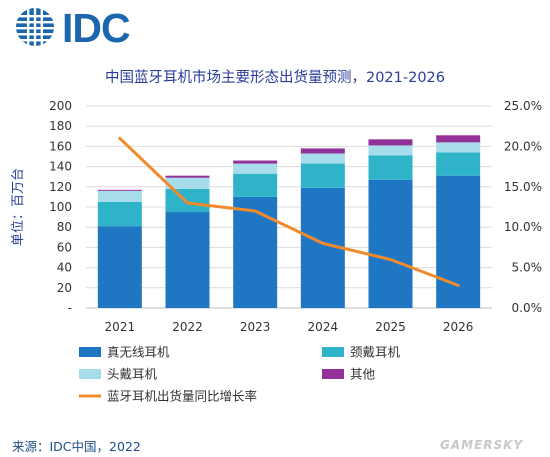  Describe the element at coordinates (458, 327) in the screenshot. I see `x-tick-label: 2026` at that location.